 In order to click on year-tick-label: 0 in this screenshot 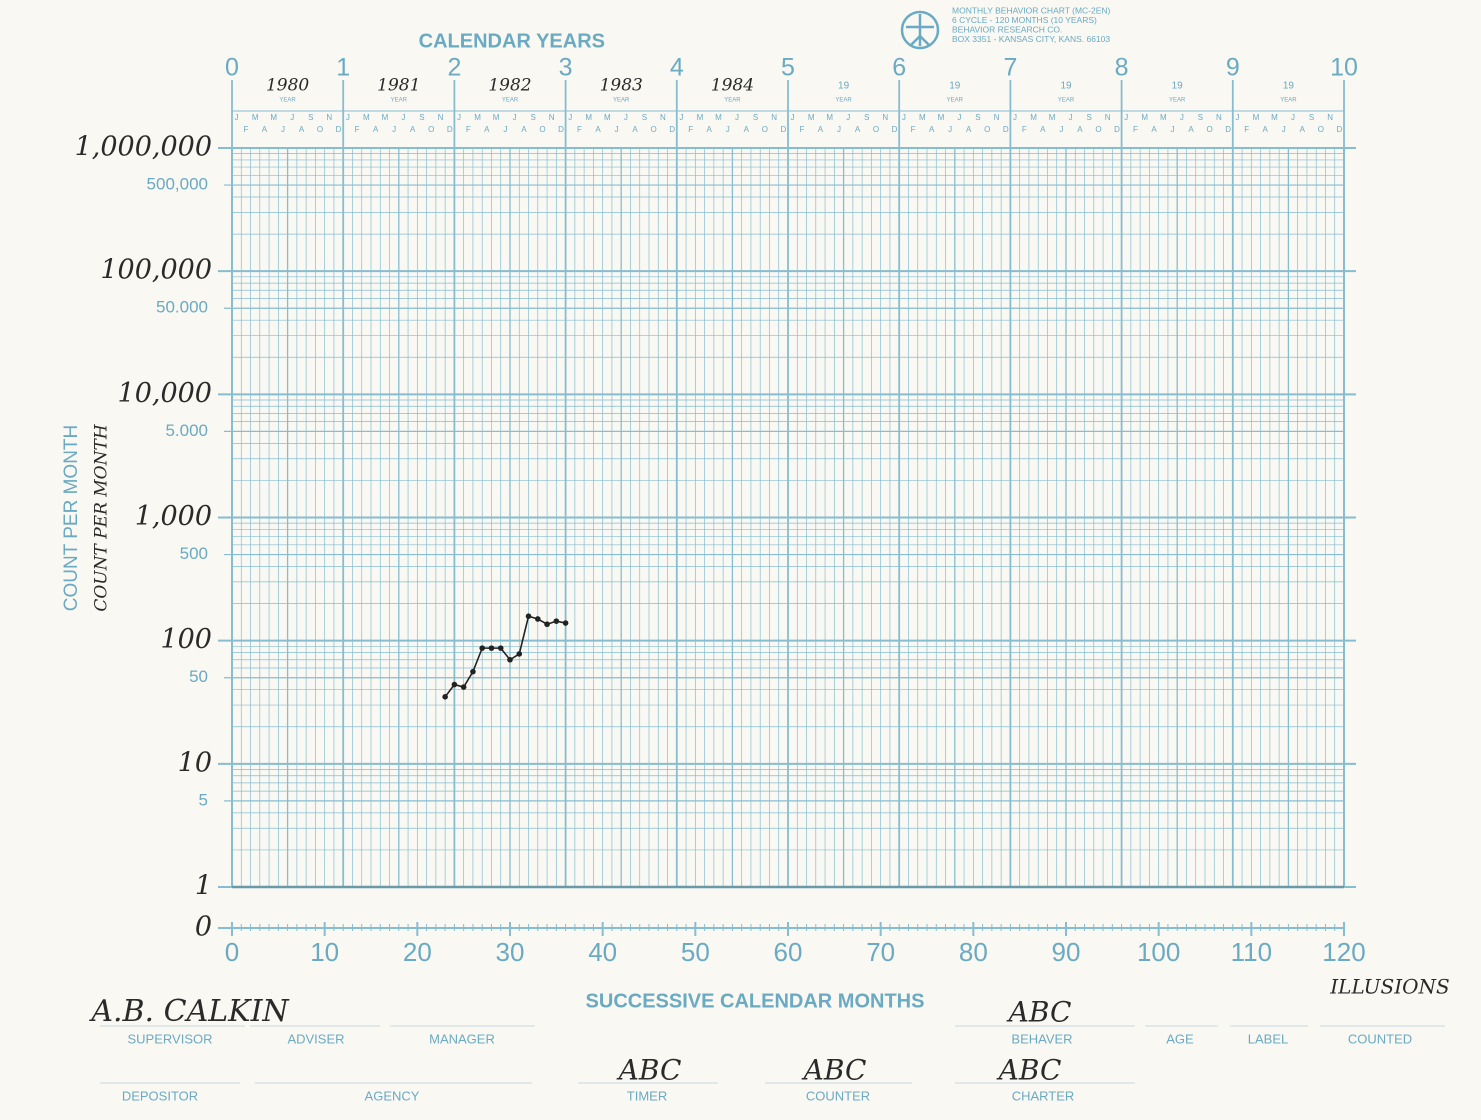, I will do `click(232, 68)`.